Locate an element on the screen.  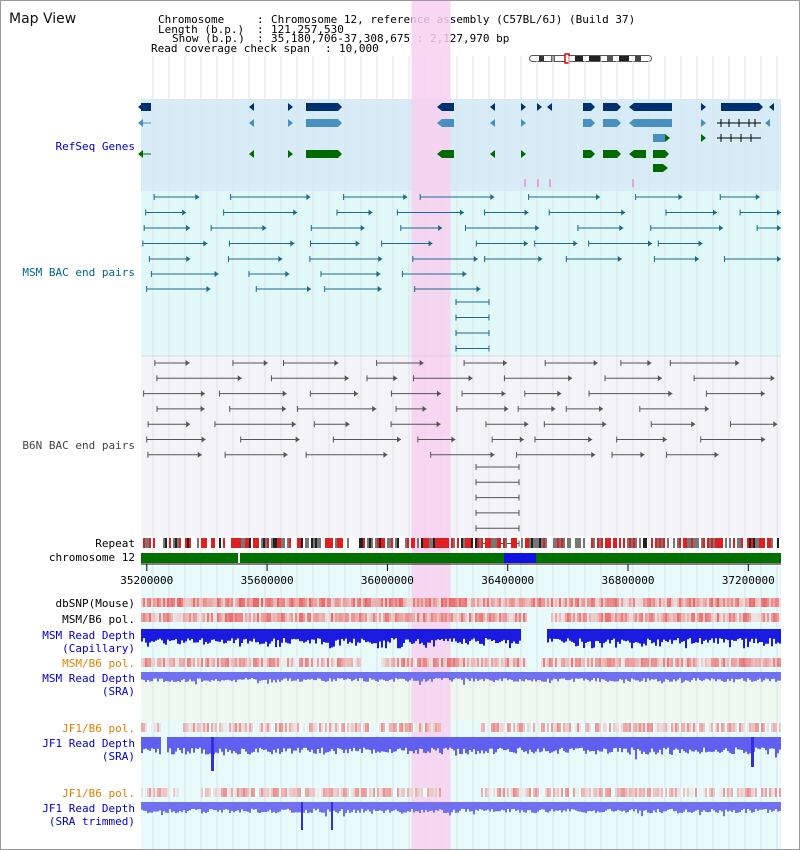
axis-tick-label: 36800000 is located at coordinates (628, 580).